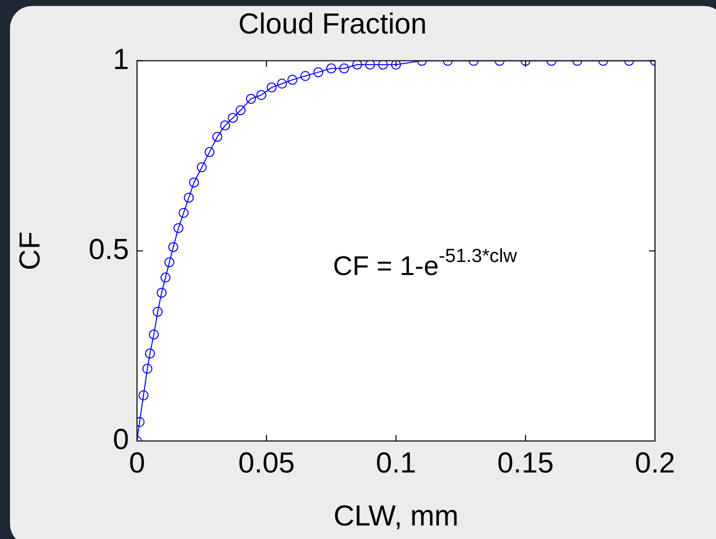 The image size is (716, 539). Describe the element at coordinates (425, 264) in the screenshot. I see `annotation: CF = 1-e$^{-51.3*clw}$` at that location.